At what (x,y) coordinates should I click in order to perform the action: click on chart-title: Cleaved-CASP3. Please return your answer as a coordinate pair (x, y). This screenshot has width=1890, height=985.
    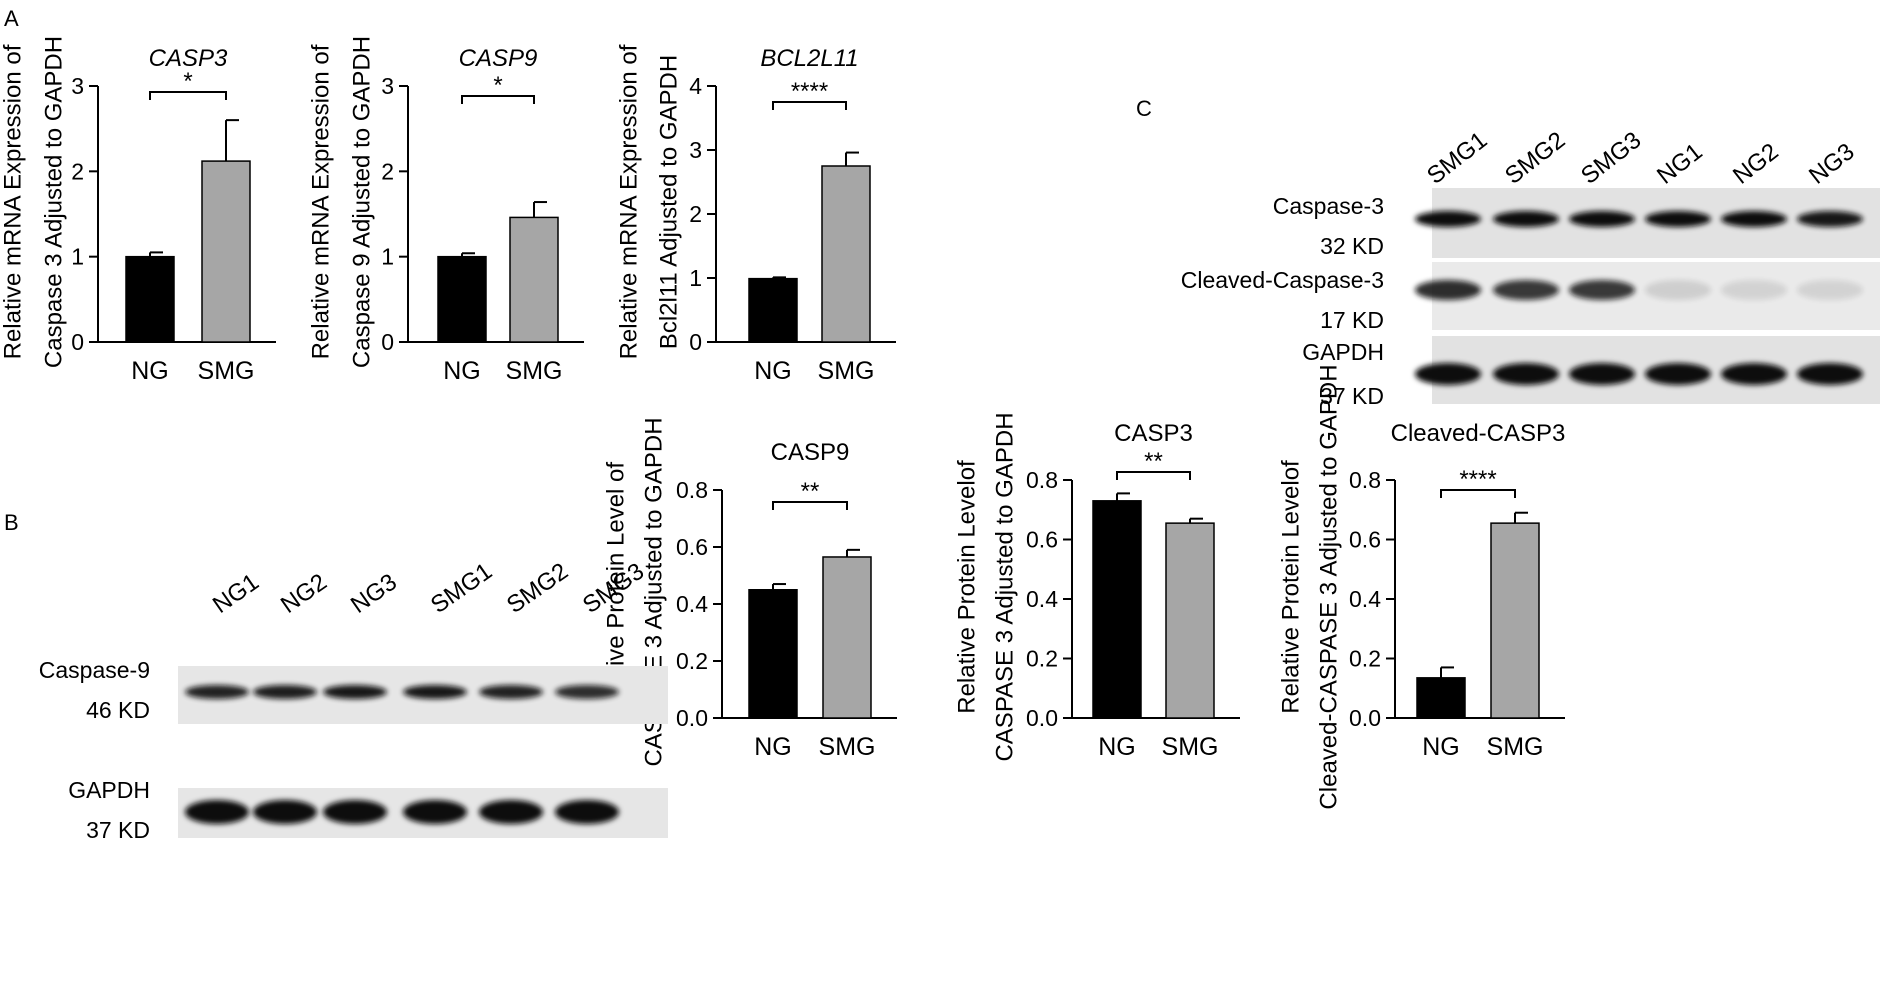
    Looking at the image, I should click on (1478, 433).